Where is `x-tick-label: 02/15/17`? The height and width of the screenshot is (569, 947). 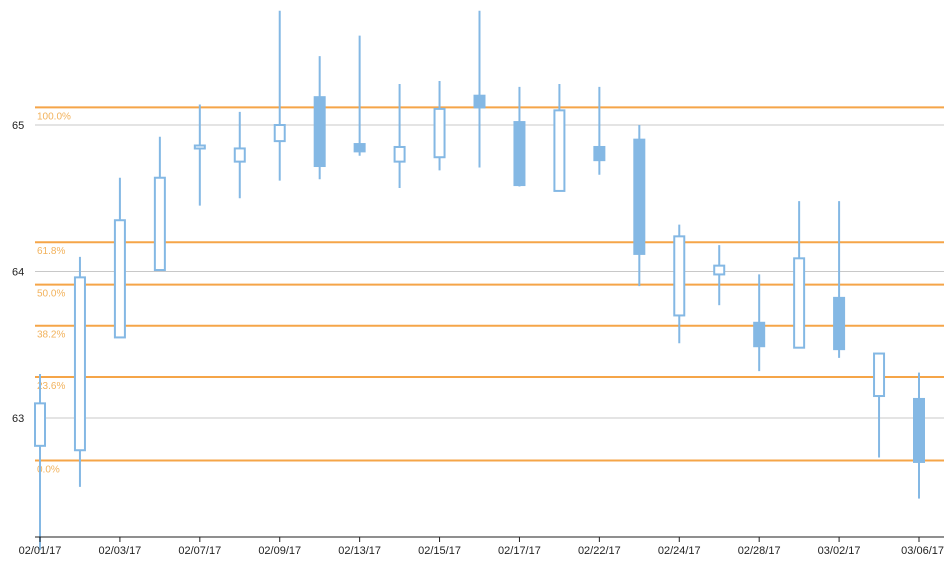
x-tick-label: 02/15/17 is located at coordinates (439, 551).